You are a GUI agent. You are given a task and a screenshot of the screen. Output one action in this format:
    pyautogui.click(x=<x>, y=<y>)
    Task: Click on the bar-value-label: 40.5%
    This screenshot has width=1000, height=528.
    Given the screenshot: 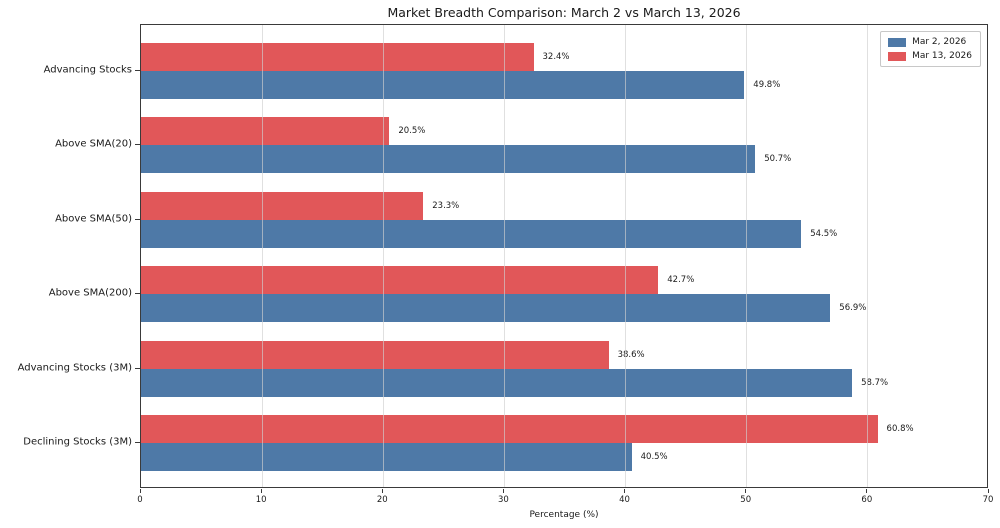 What is the action you would take?
    pyautogui.click(x=654, y=457)
    